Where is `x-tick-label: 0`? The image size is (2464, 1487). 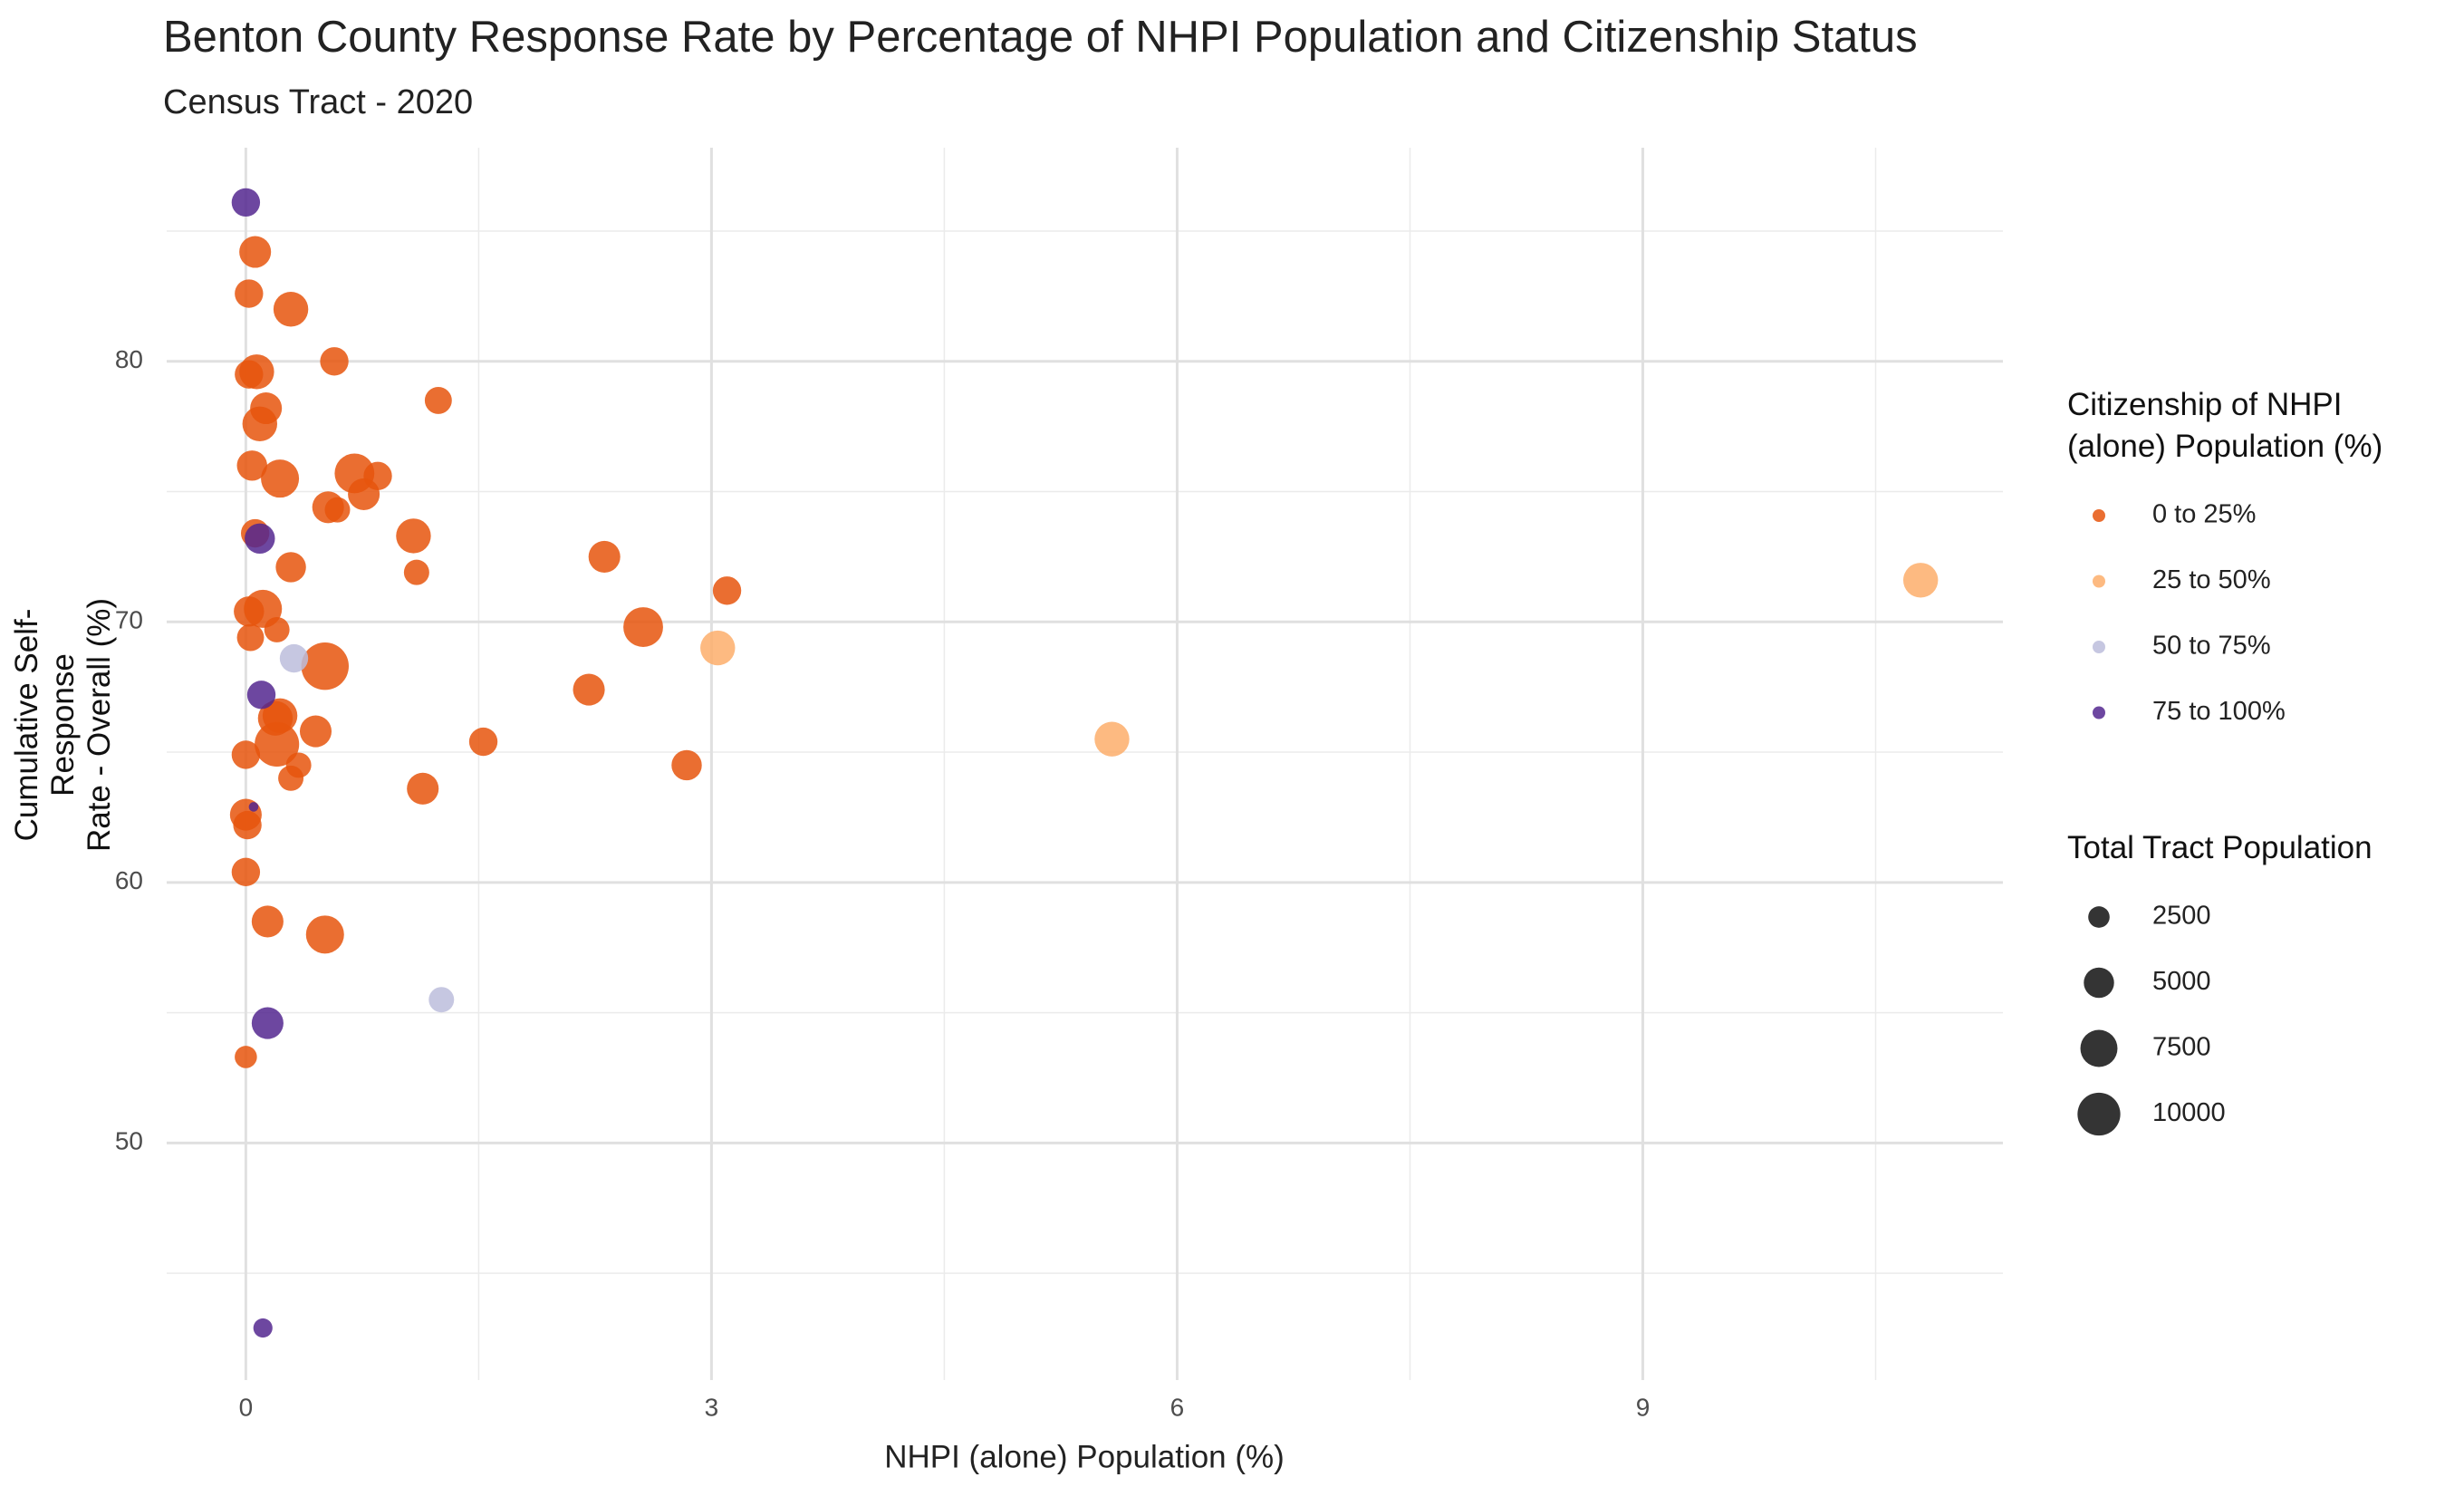 x-tick-label: 0 is located at coordinates (247, 1407).